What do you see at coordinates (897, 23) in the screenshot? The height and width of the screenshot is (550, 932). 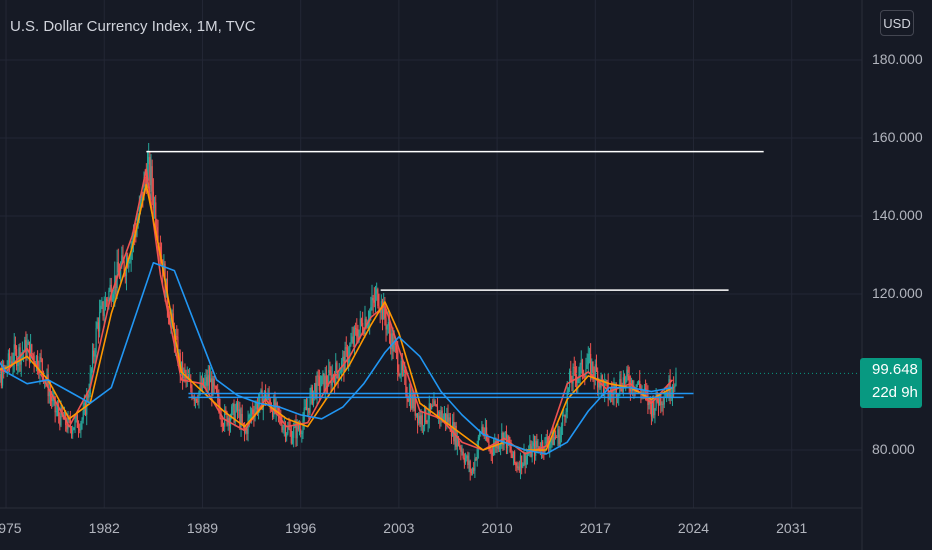 I see `currency-button: USD` at bounding box center [897, 23].